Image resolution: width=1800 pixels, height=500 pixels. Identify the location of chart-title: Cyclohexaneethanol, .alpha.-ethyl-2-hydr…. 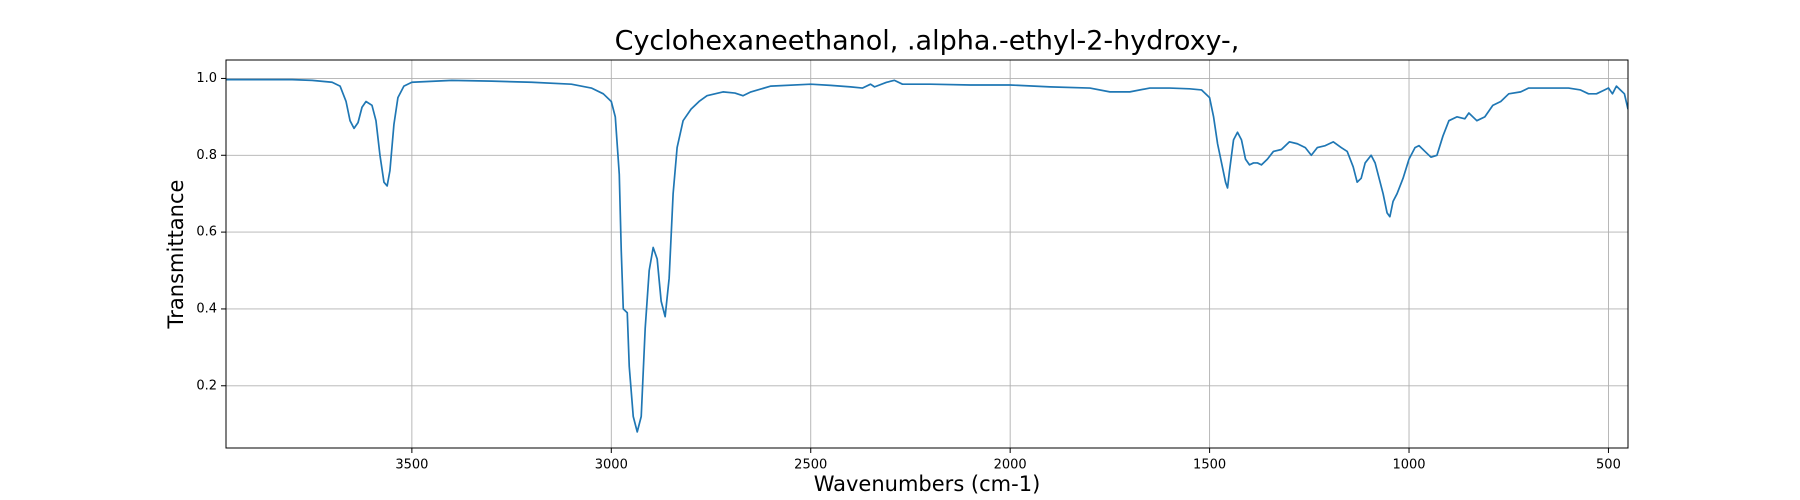
(927, 41).